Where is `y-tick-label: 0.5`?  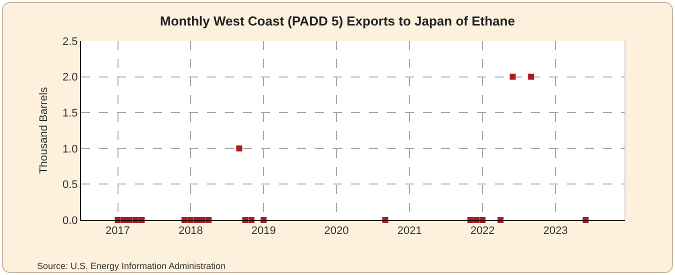
y-tick-label: 0.5 is located at coordinates (70, 185).